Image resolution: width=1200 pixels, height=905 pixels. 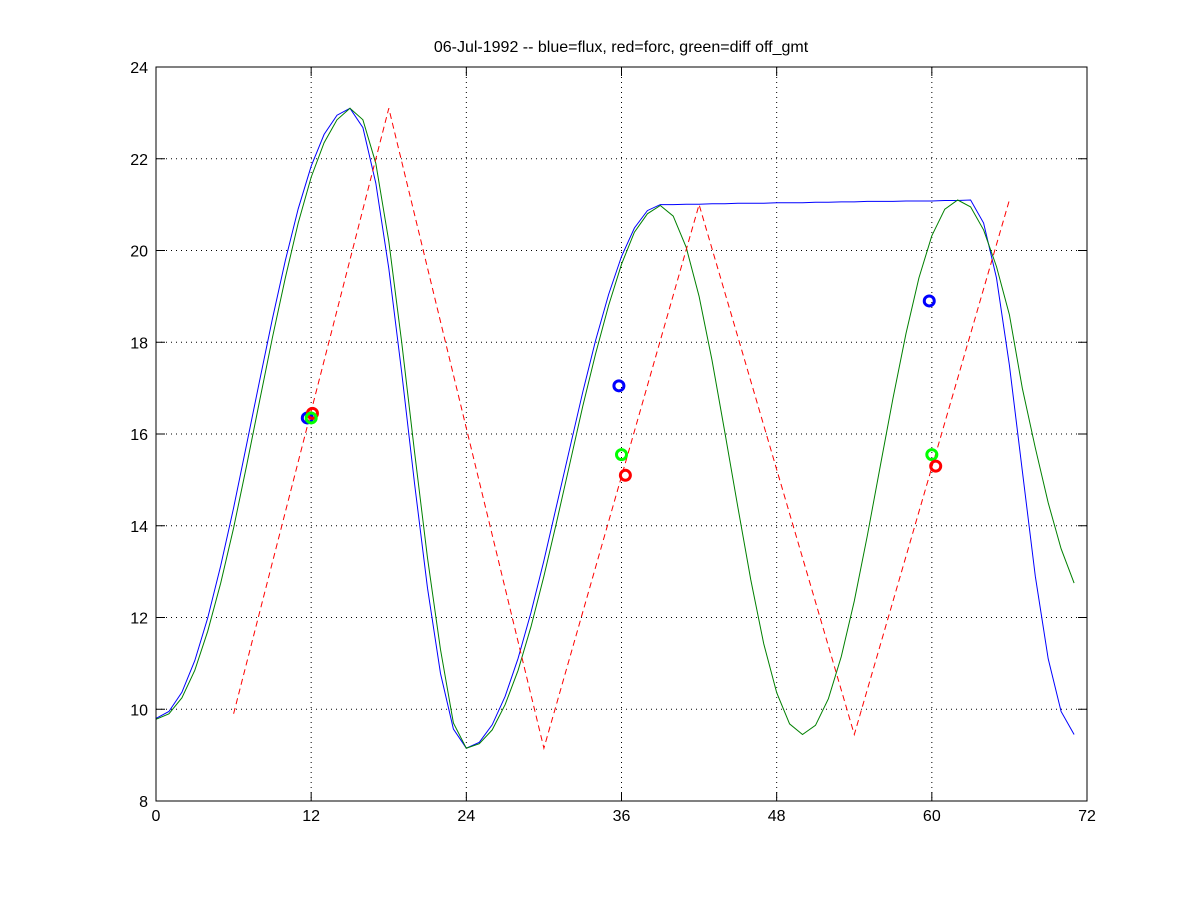 I want to click on x-tick-label: 60, so click(x=932, y=816).